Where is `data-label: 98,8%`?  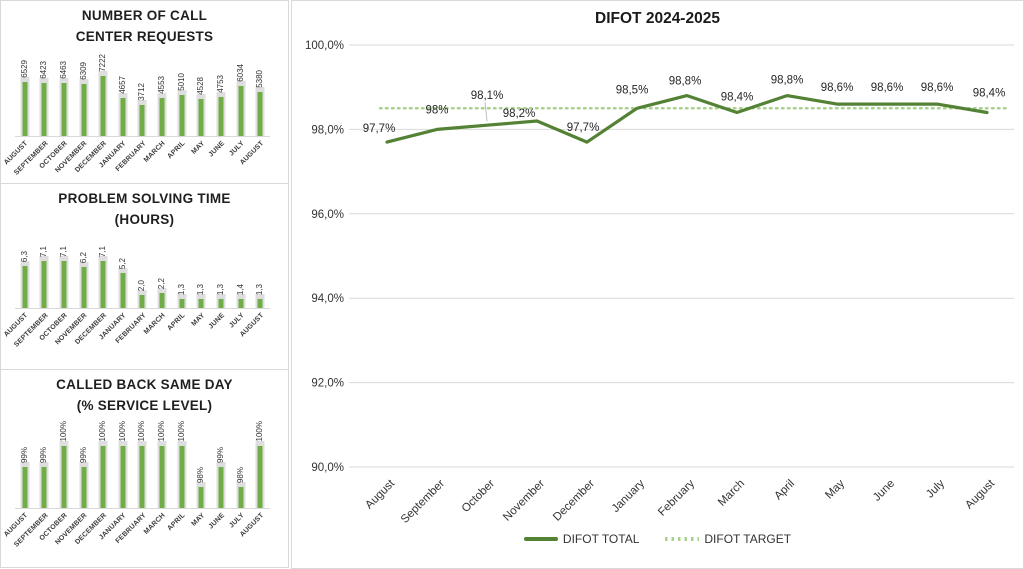 data-label: 98,8% is located at coordinates (685, 82).